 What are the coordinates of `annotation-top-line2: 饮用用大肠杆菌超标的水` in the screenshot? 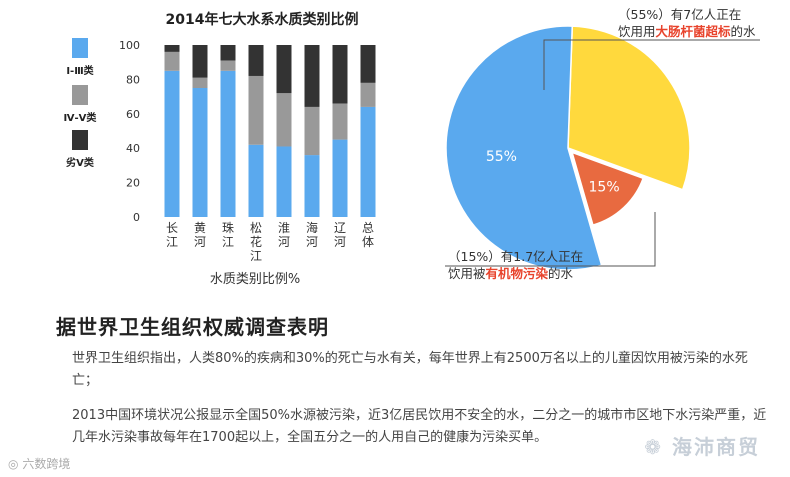 It's located at (687, 31).